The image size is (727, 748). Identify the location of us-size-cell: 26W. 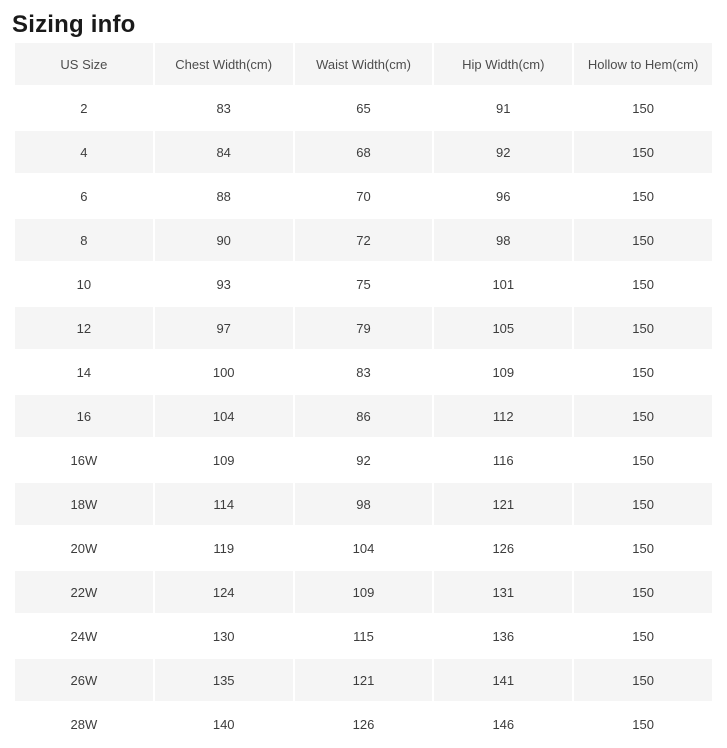
(84, 680).